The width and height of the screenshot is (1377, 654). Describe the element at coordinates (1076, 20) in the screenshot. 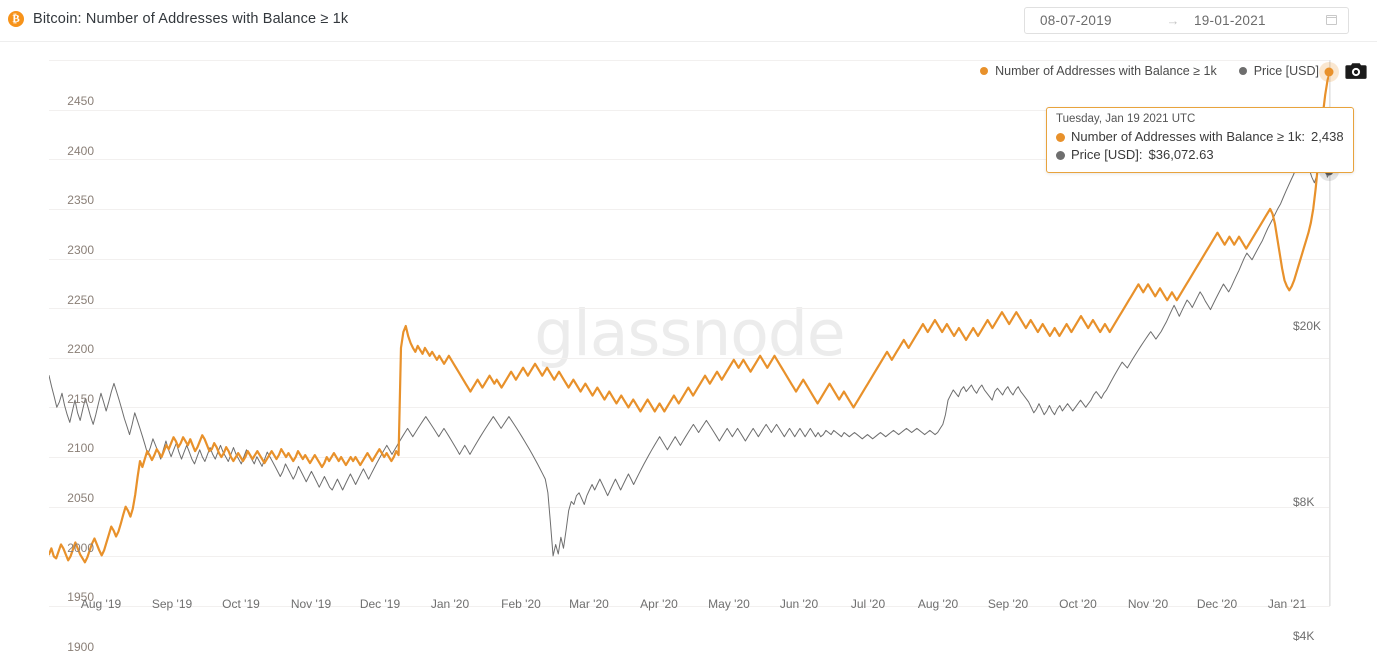

I see `date-range-start: 08-07-2019` at that location.